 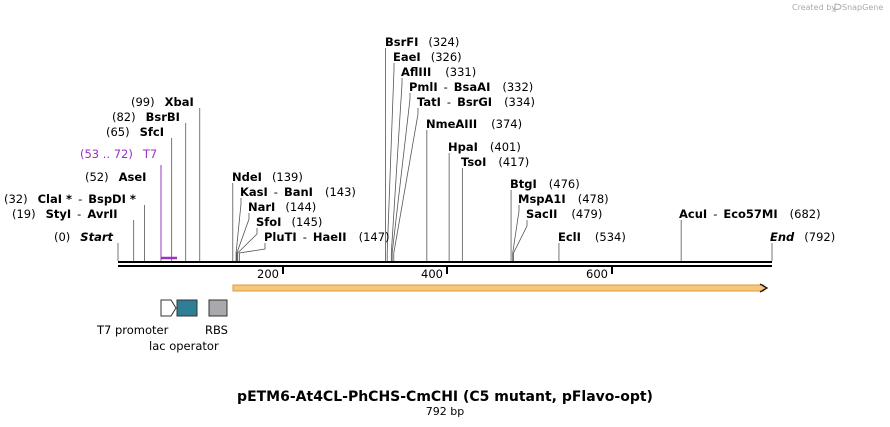 I want to click on site-sfoi-label: SfoI (145), so click(x=289, y=222).